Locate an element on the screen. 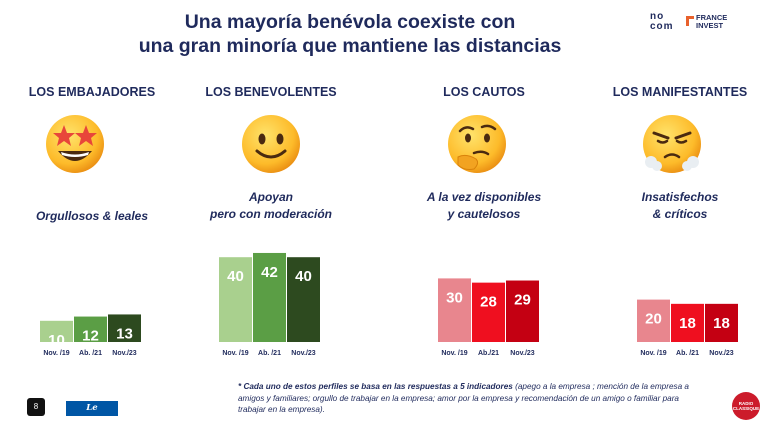 Image resolution: width=768 pixels, height=434 pixels. bar-chart-cautos: 30 Nov. /19 28 Ab./21 29 Nov./23 is located at coordinates (488, 317).